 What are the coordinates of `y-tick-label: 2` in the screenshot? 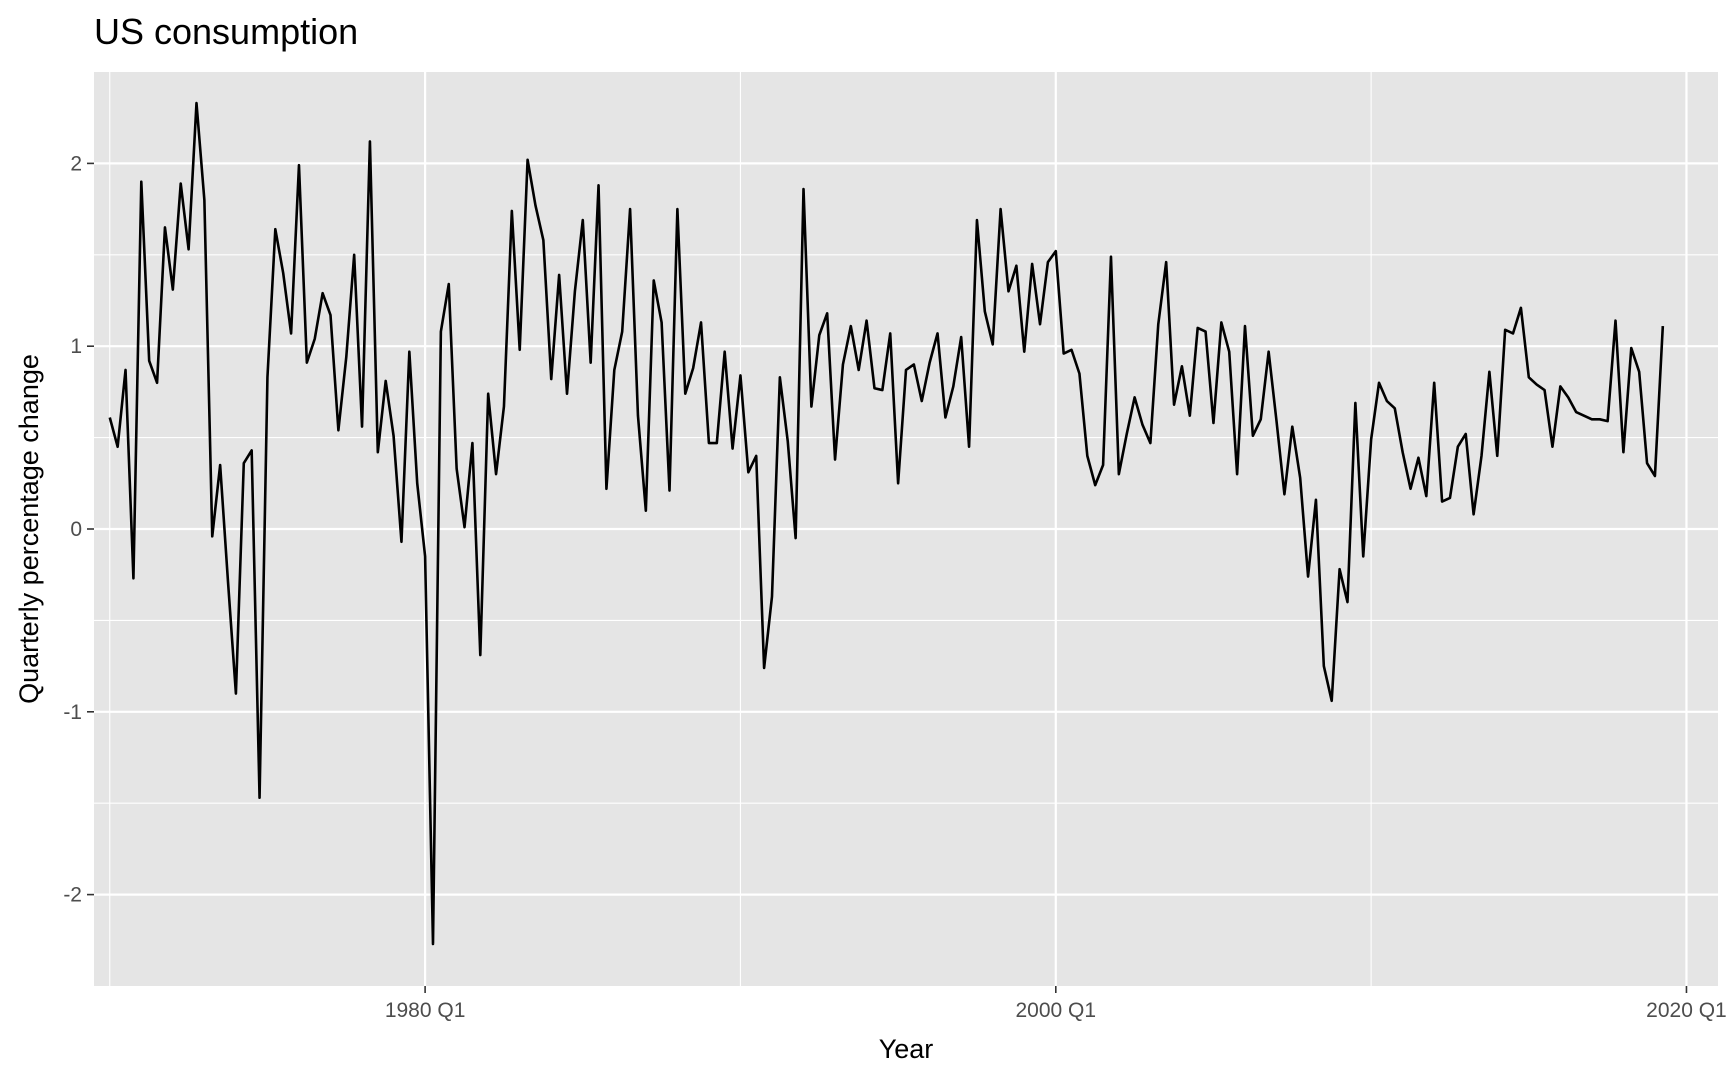 It's located at (76, 163).